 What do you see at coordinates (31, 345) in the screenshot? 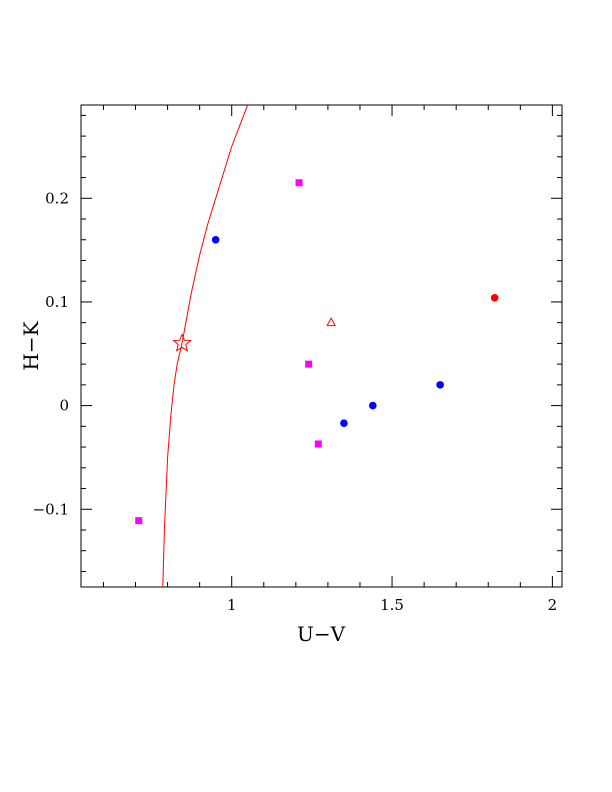
I see `y-axis-label: H−K` at bounding box center [31, 345].